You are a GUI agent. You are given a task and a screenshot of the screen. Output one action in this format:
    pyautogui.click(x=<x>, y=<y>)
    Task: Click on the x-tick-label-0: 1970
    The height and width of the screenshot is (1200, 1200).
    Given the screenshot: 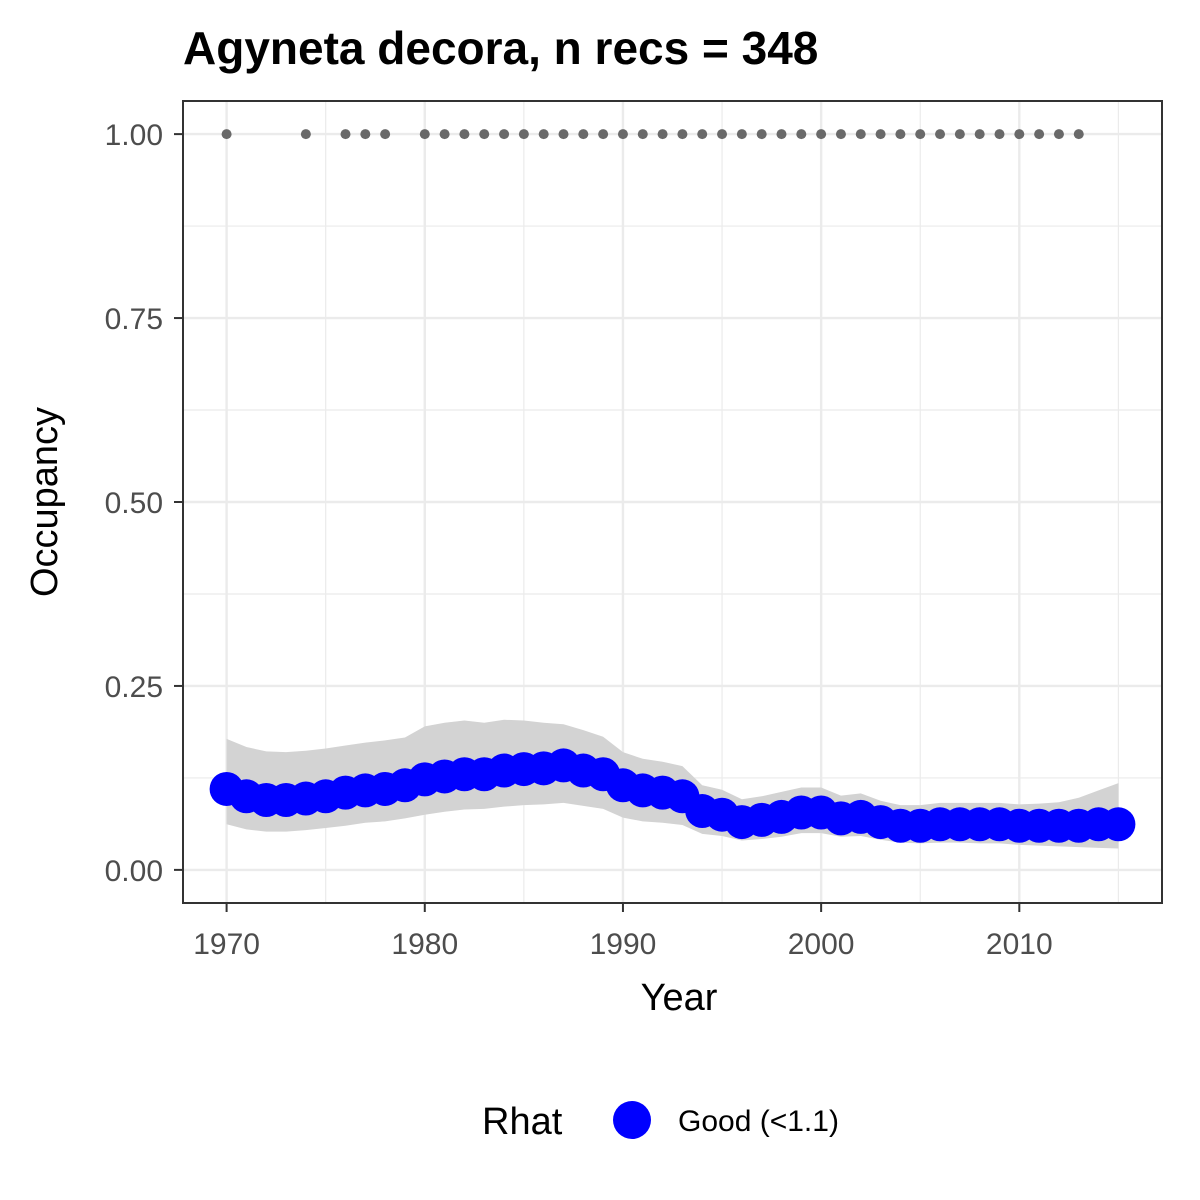 What is the action you would take?
    pyautogui.click(x=226, y=944)
    